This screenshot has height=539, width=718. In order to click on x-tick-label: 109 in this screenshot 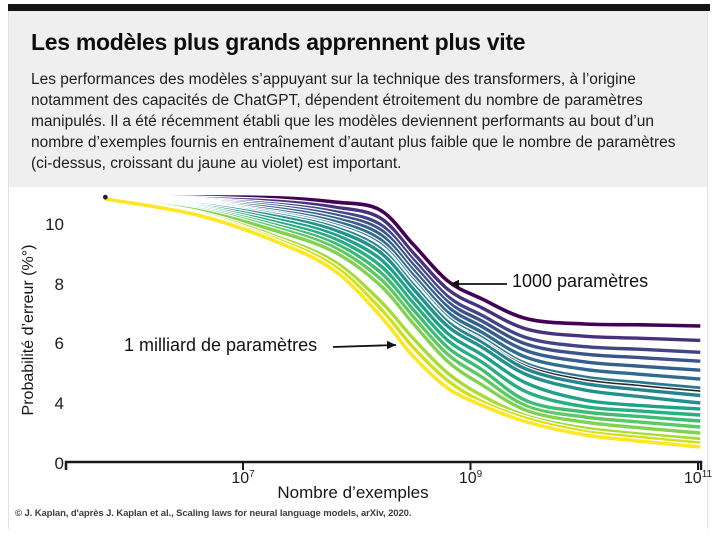, I will do `click(470, 478)`.